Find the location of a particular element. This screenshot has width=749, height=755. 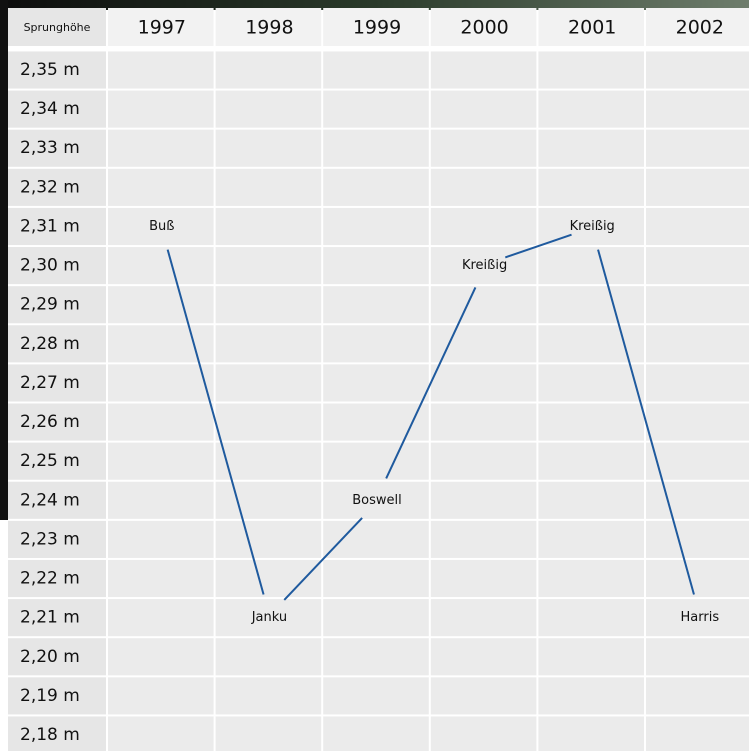

y-tick-label: 2,23 m is located at coordinates (50, 539).